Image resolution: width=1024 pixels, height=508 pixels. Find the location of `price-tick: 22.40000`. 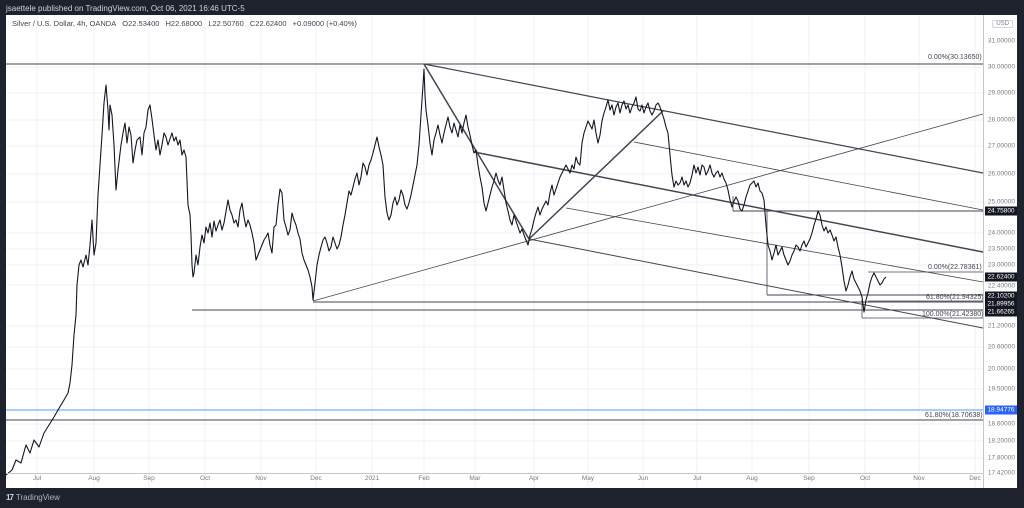

price-tick: 22.40000 is located at coordinates (1001, 286).